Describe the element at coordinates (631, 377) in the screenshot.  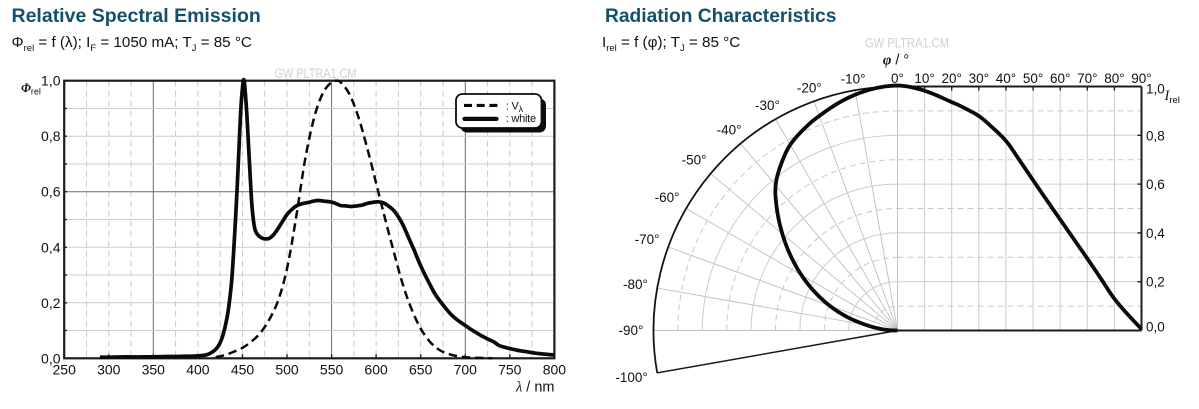
I see `svg-text: -100°` at that location.